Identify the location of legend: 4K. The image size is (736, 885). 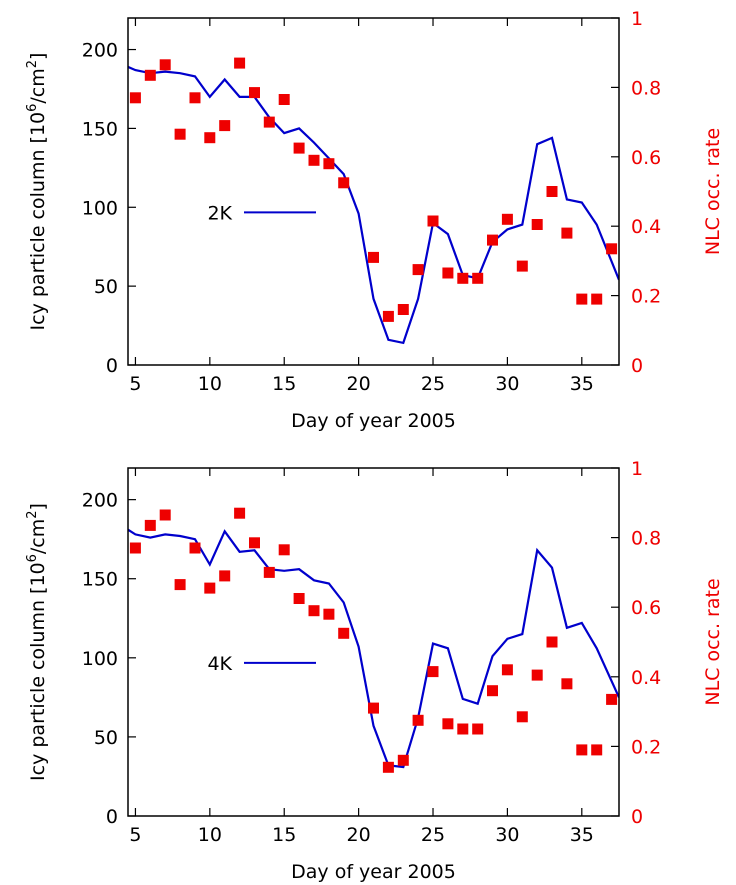
(261, 664).